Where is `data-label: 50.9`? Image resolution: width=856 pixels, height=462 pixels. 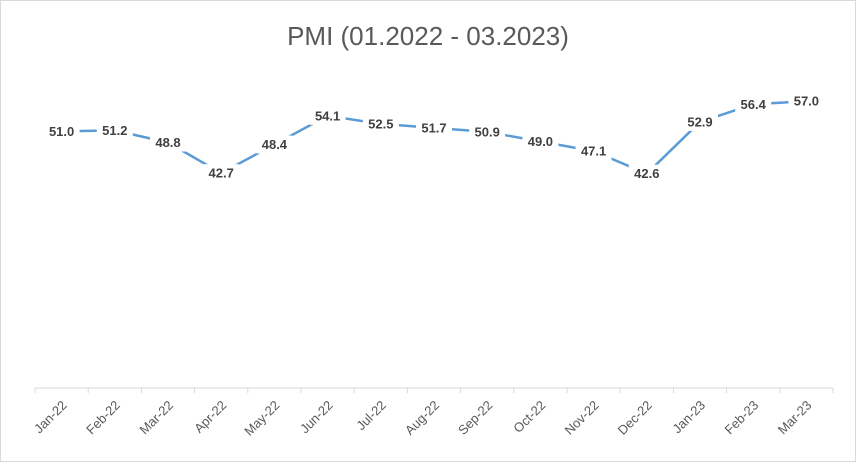 data-label: 50.9 is located at coordinates (487, 131).